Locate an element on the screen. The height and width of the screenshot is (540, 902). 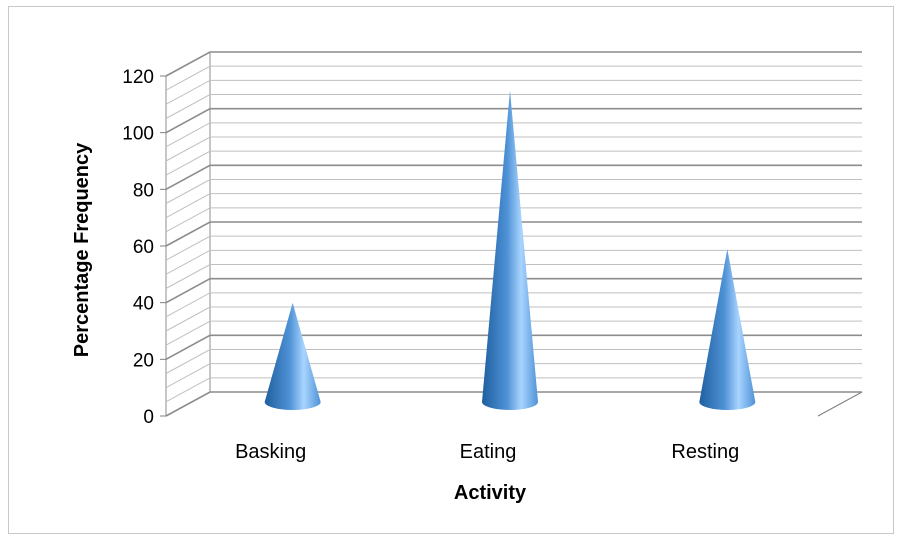
y-axis-title: Percentage Frequency is located at coordinates (82, 249).